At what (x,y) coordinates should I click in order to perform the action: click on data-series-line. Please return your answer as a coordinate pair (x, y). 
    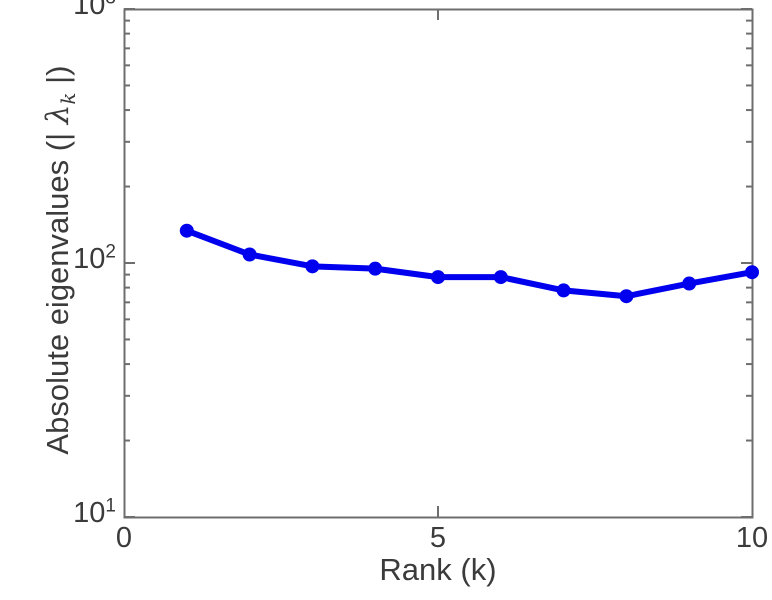
    Looking at the image, I should click on (469, 263).